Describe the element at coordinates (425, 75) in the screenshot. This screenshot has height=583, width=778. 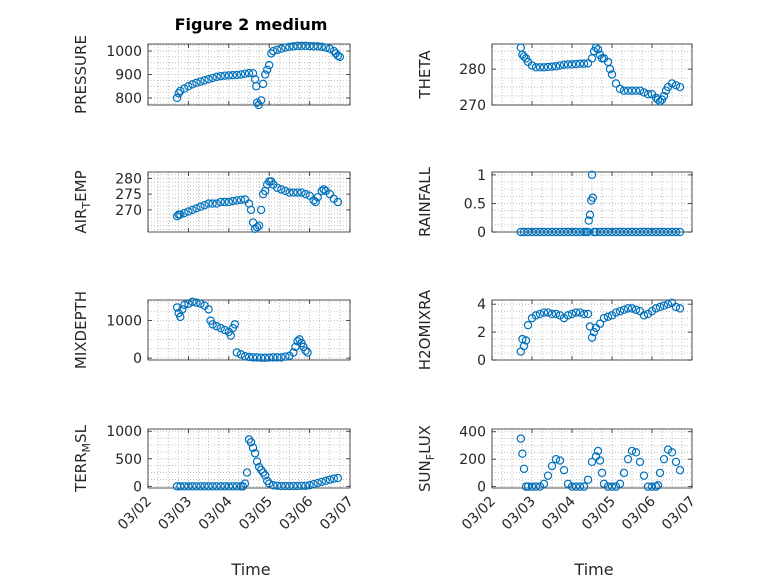
I see `y-axis-label: THETA` at that location.